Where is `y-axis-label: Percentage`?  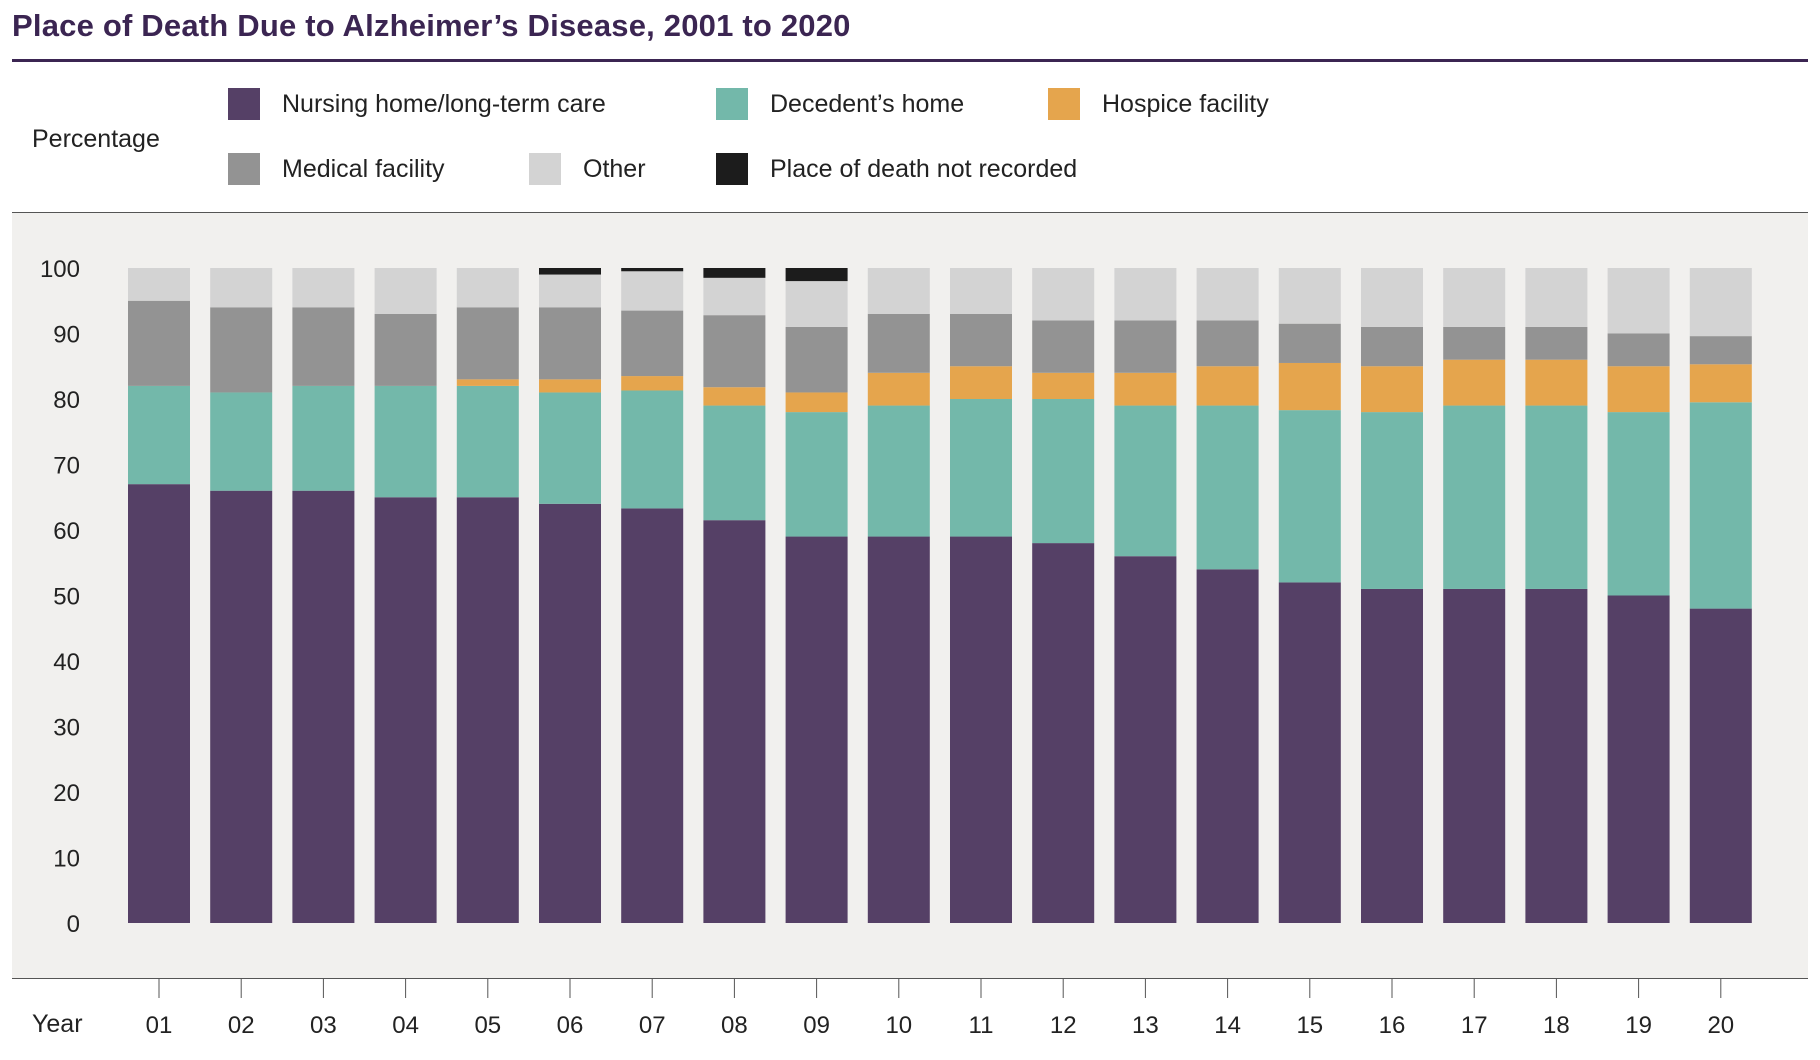 y-axis-label: Percentage is located at coordinates (96, 139).